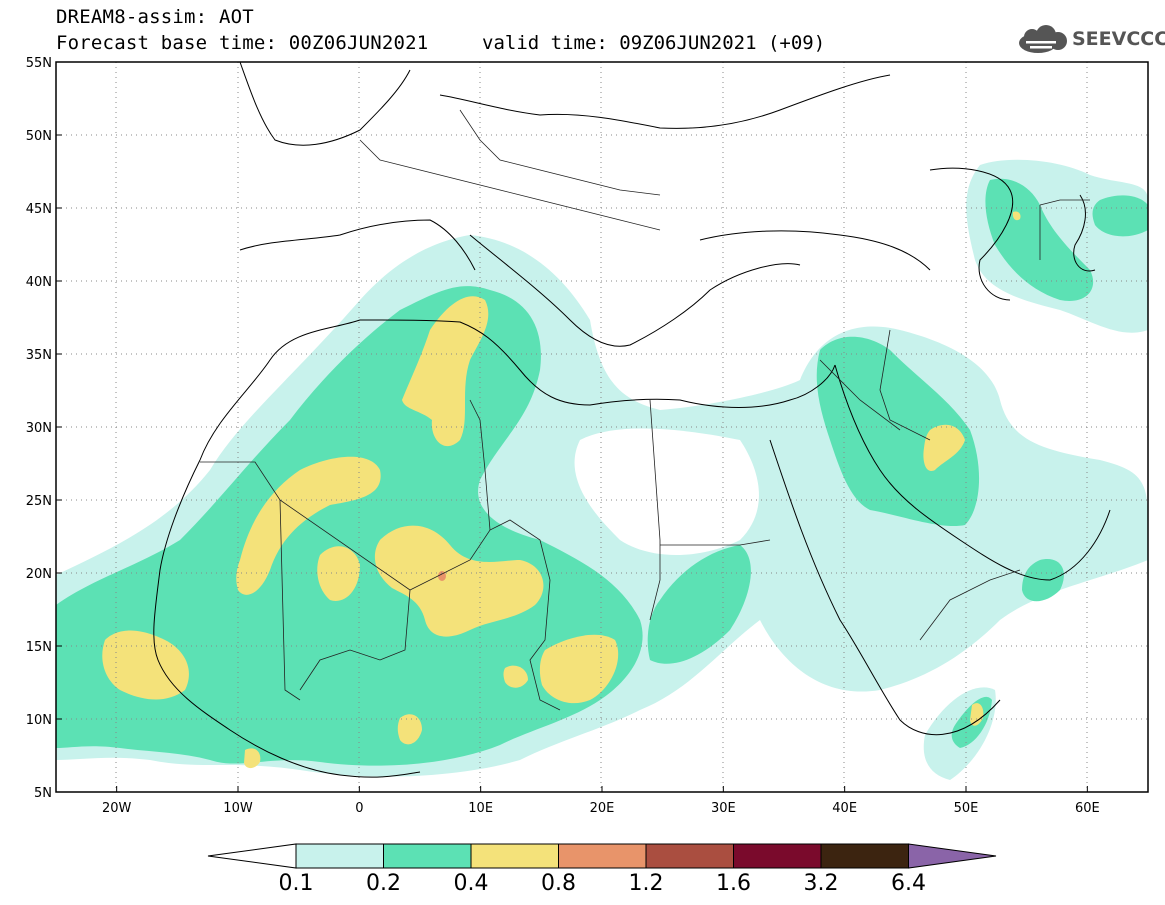 This screenshot has width=1165, height=905. Describe the element at coordinates (252, 856) in the screenshot. I see `colorbar-arrow-low` at that location.